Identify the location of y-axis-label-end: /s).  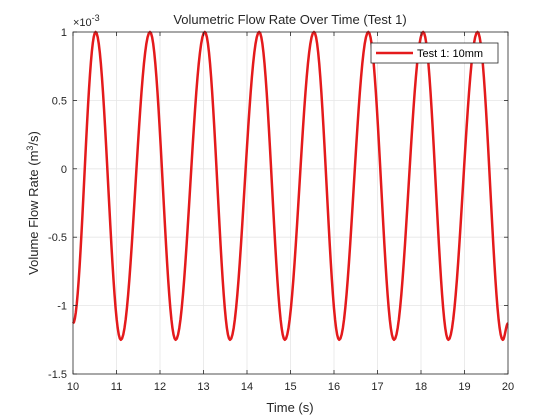
(33, 138).